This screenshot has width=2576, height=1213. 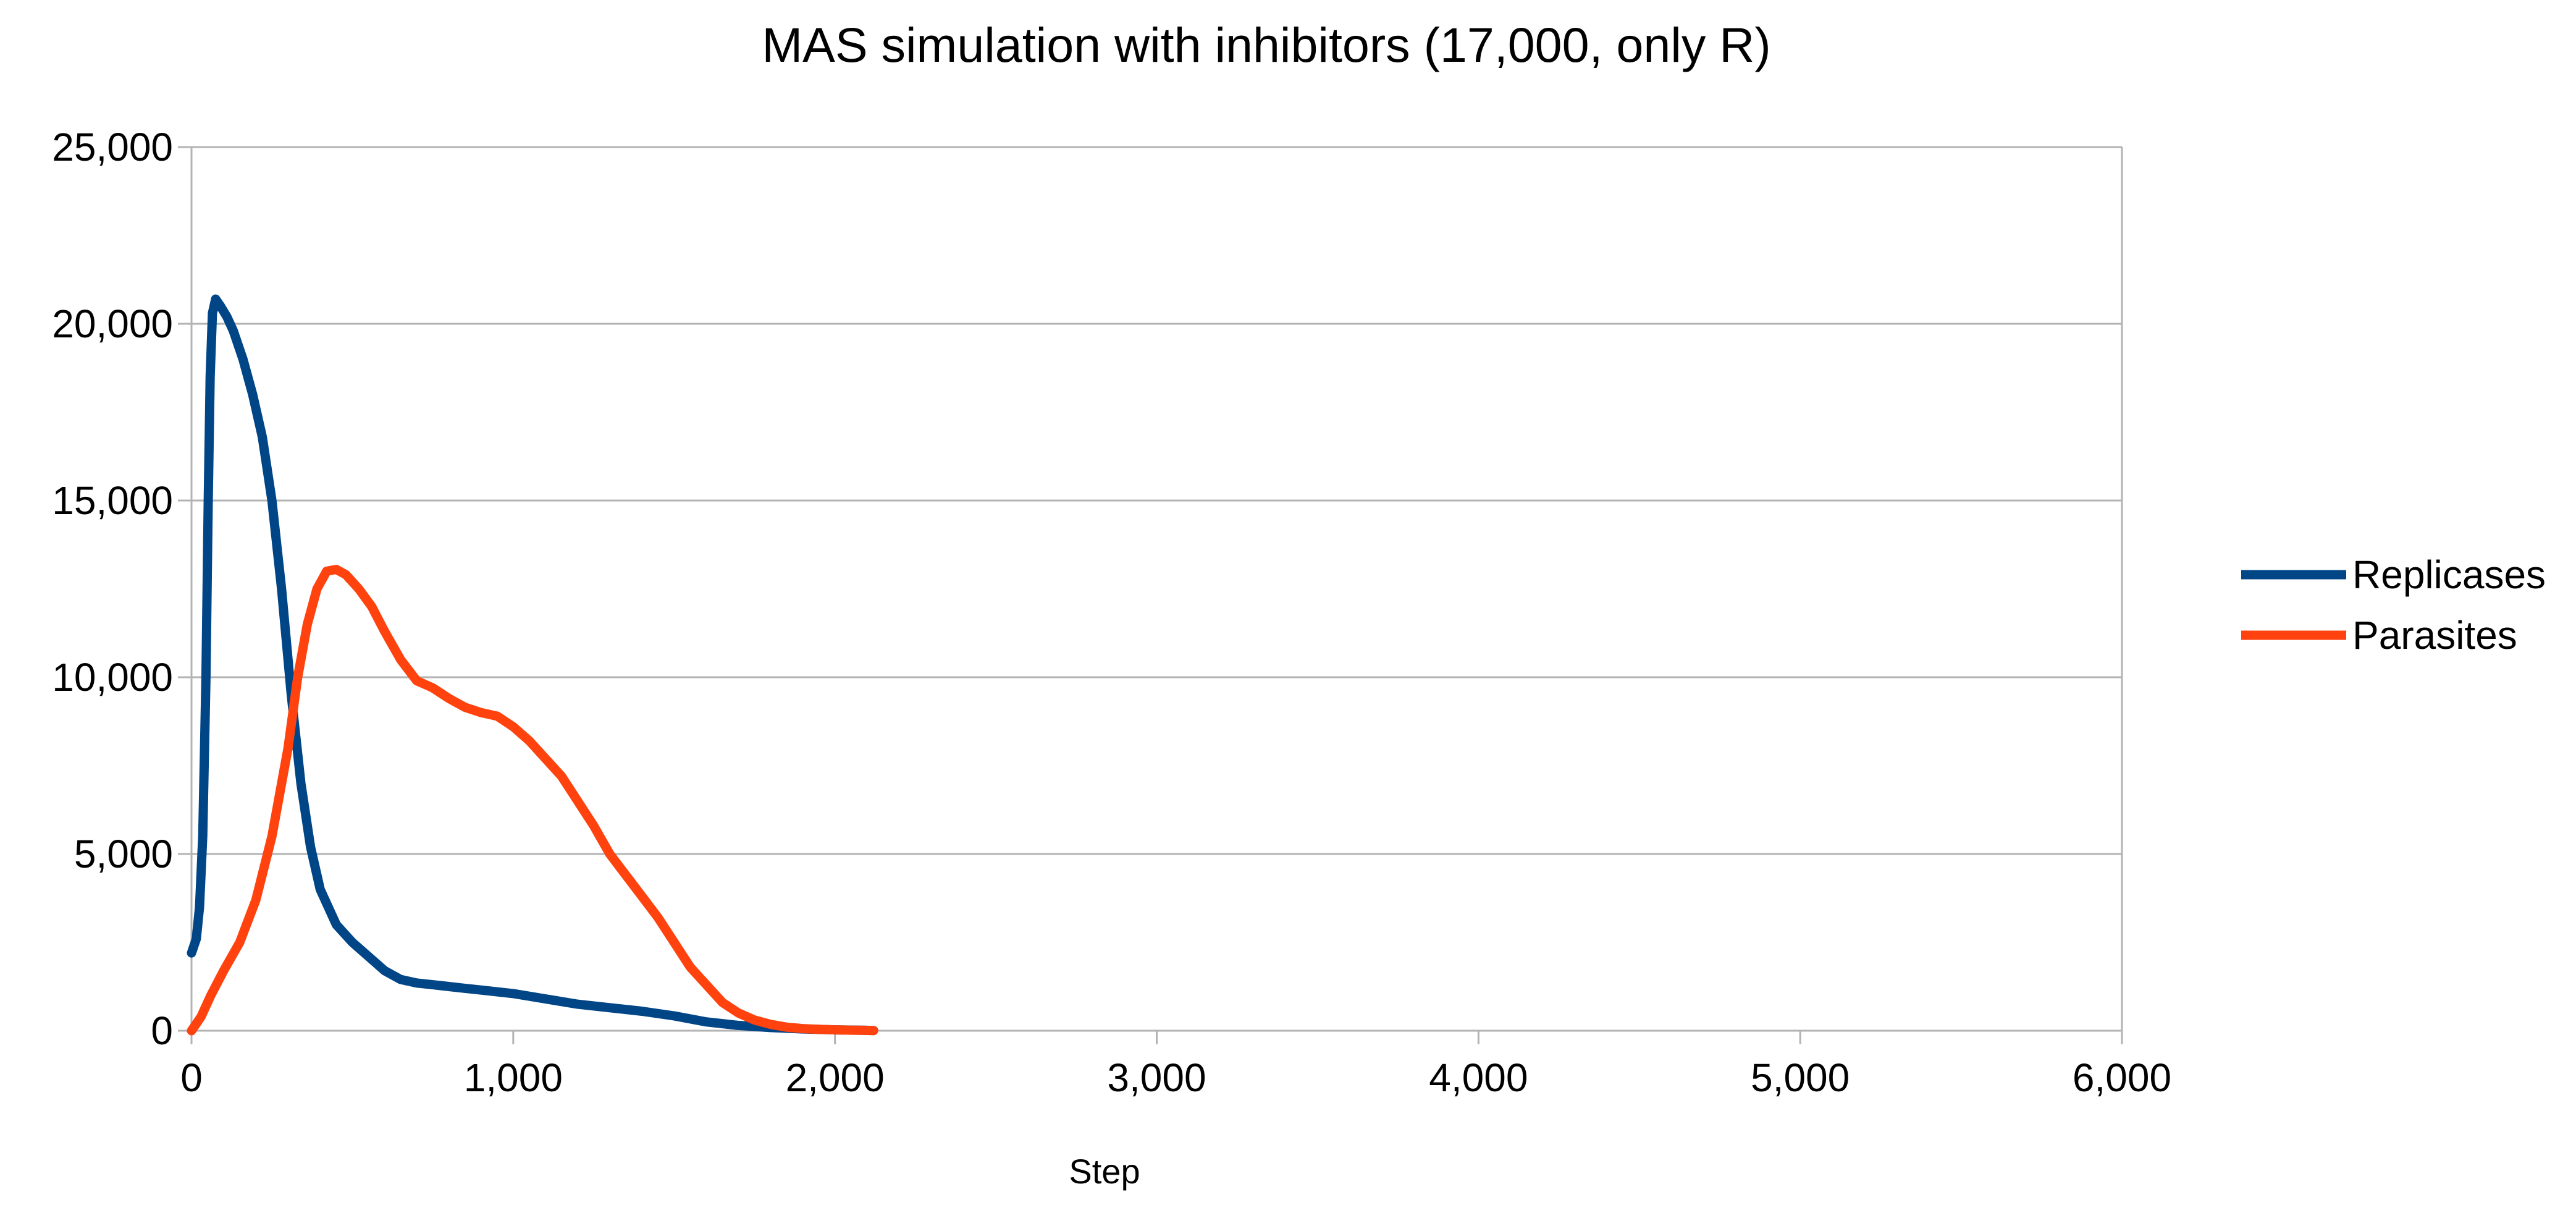 What do you see at coordinates (191, 1078) in the screenshot?
I see `x-tick-label: 0` at bounding box center [191, 1078].